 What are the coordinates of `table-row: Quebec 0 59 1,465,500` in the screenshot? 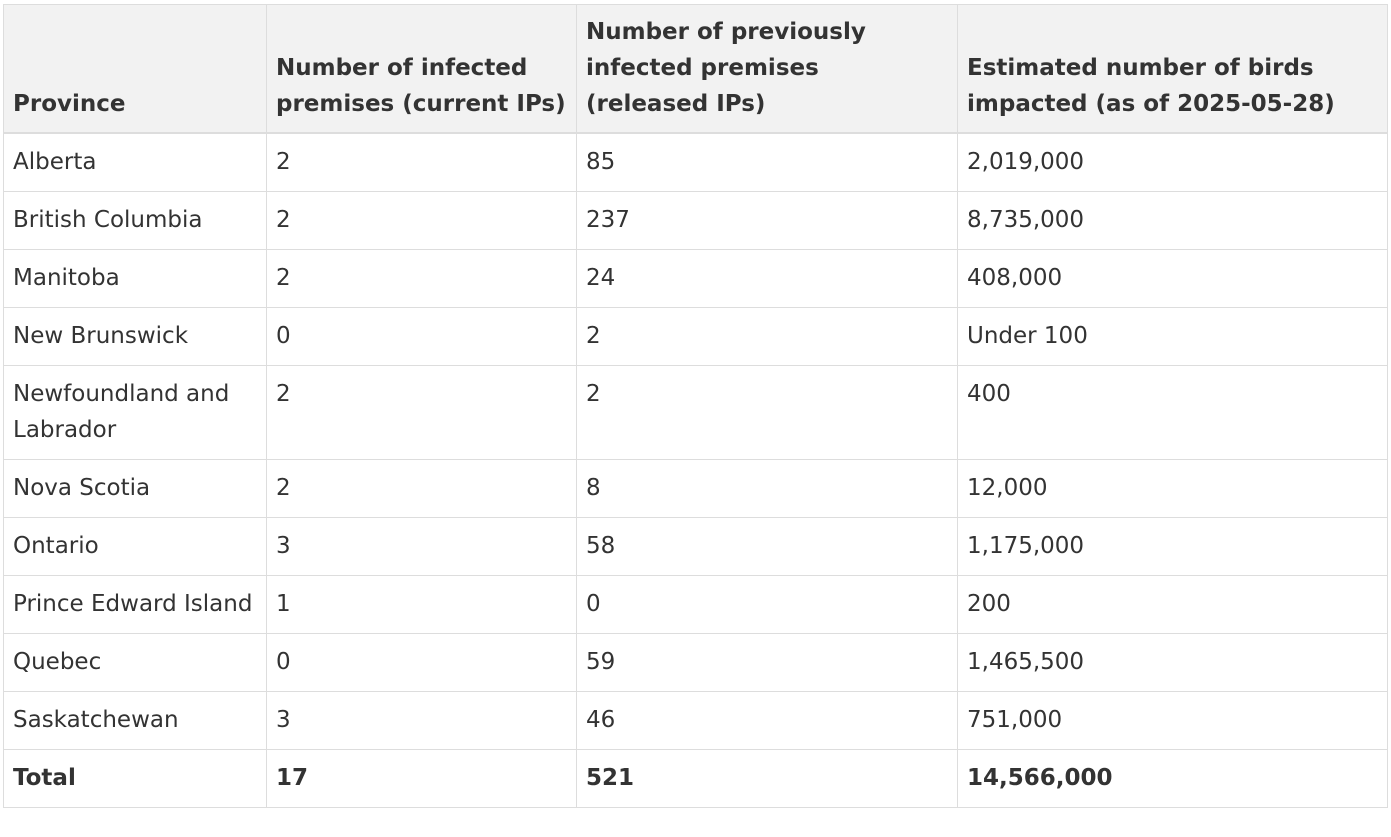 It's located at (695, 662).